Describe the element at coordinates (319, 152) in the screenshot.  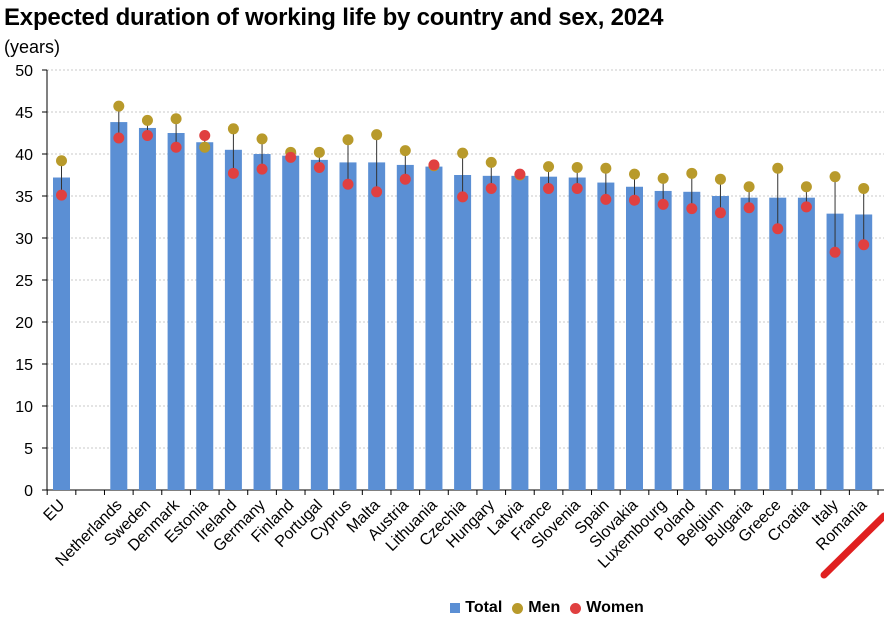
I see `point-men-portugal` at that location.